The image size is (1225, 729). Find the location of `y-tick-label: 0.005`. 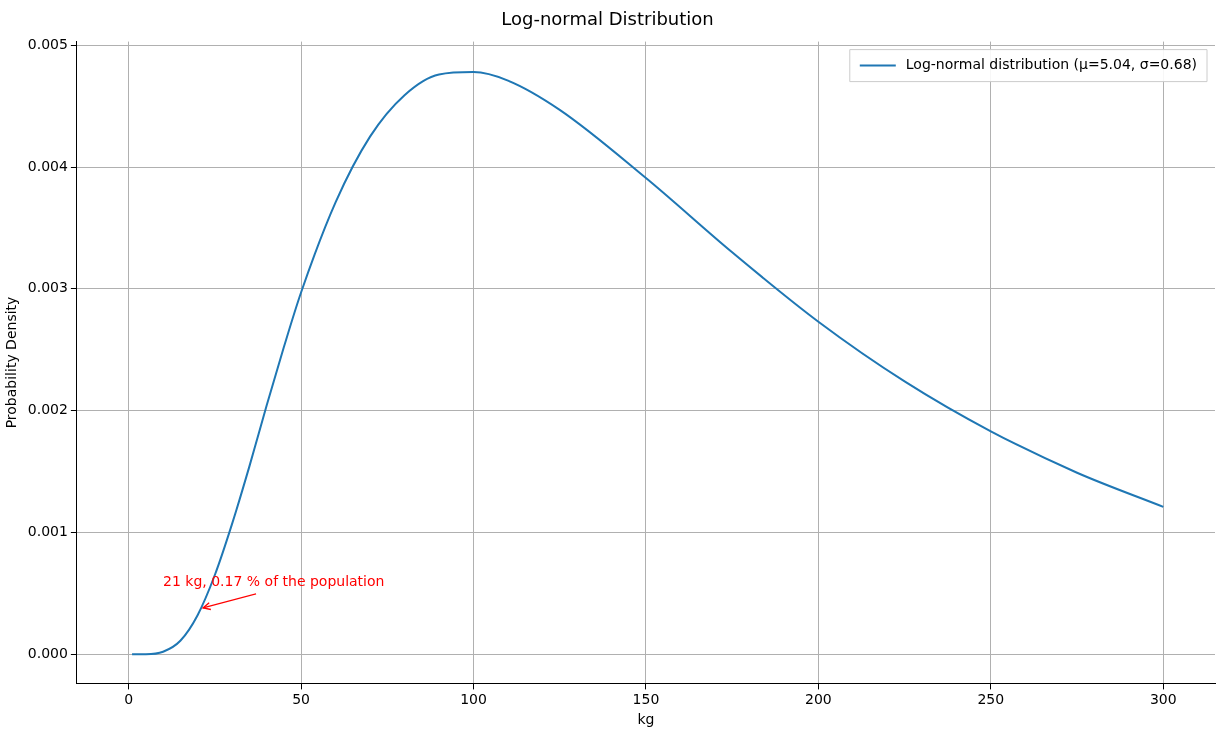

y-tick-label: 0.005 is located at coordinates (47, 43).